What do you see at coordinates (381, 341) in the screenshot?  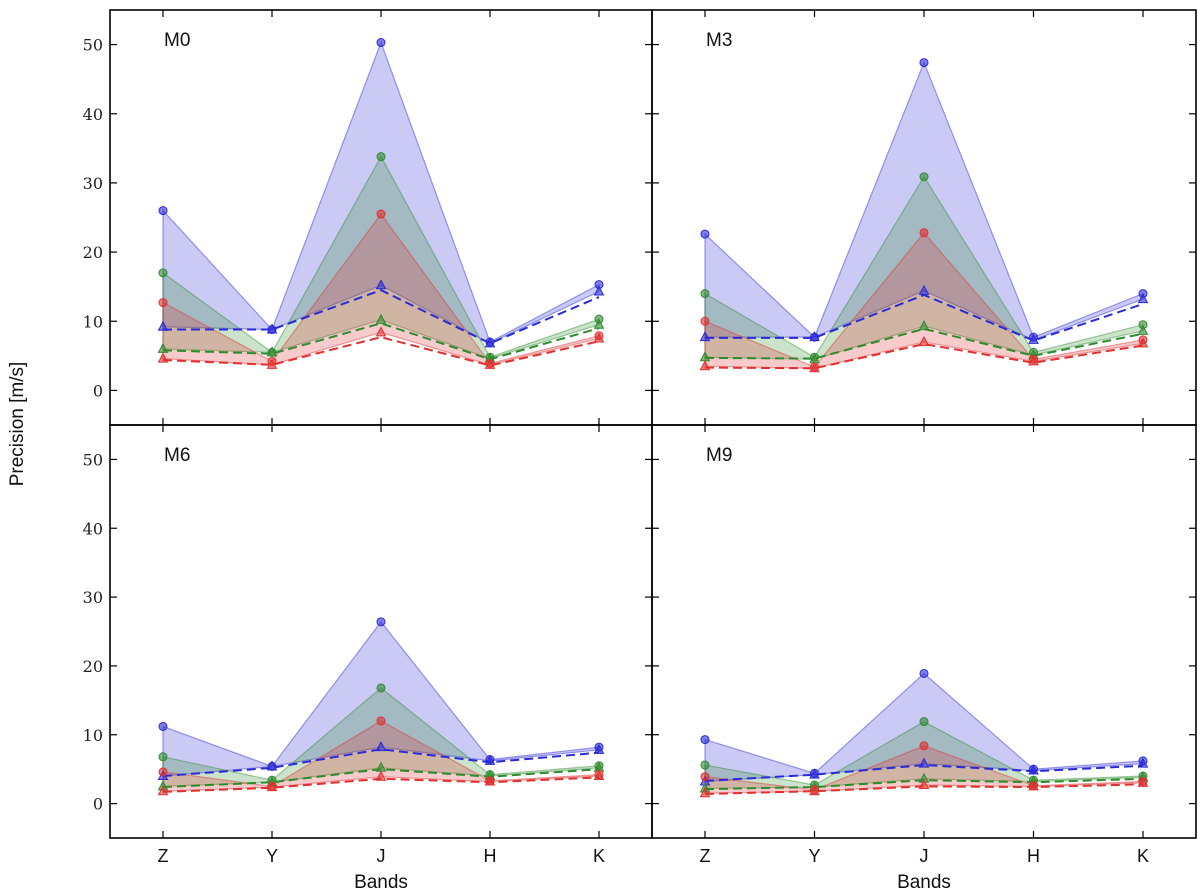 I see `m0-green-dashed-line` at bounding box center [381, 341].